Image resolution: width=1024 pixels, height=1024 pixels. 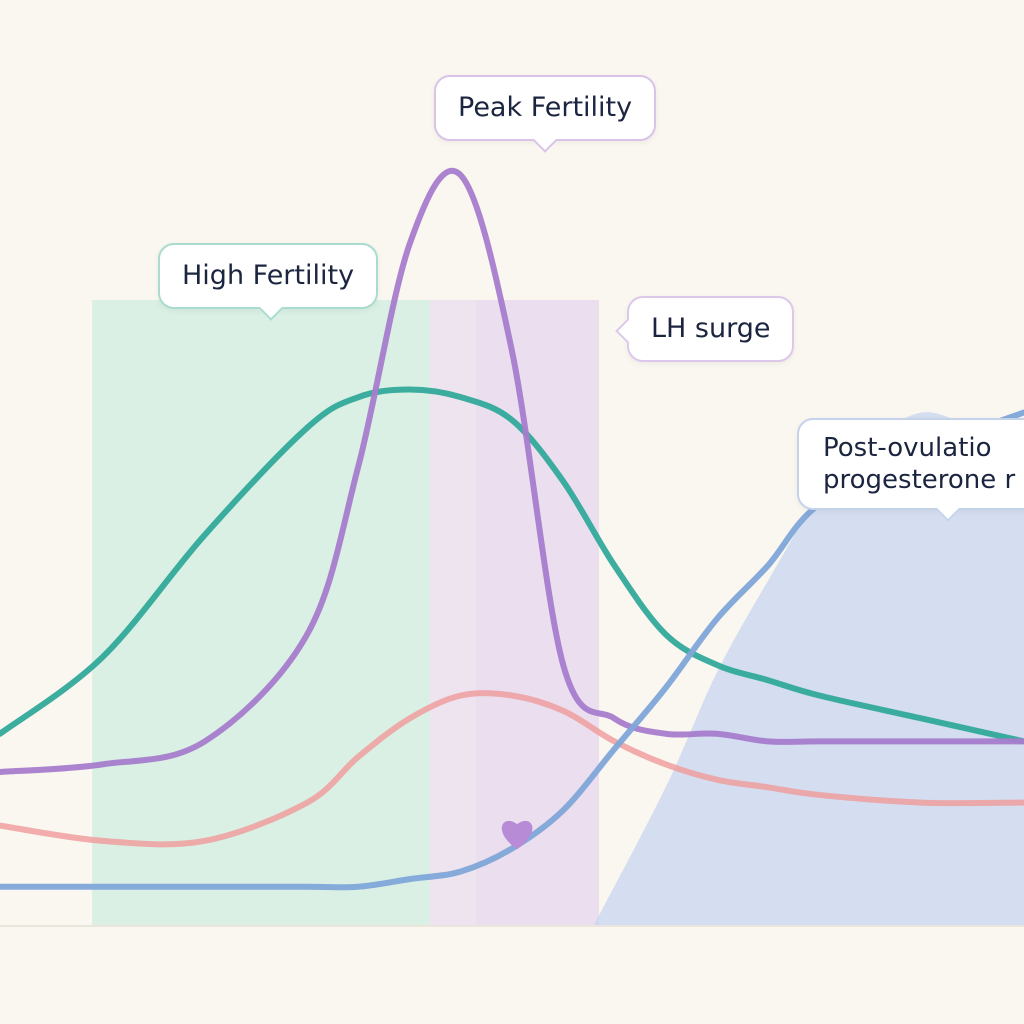 I want to click on high-fertility-label: High Fertility, so click(x=268, y=275).